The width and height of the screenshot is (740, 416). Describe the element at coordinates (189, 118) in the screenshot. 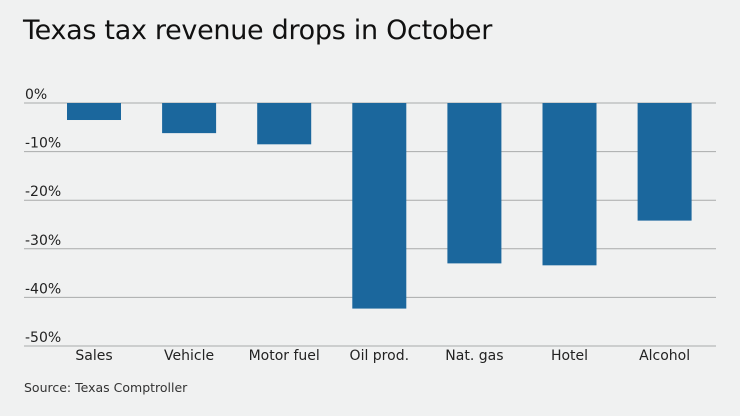

I see `bar-vehicle` at that location.